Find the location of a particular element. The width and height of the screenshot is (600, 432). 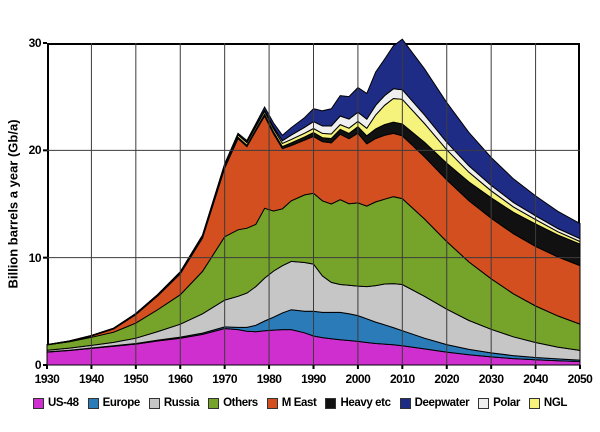

legend-item-russia: Russia is located at coordinates (174, 403).